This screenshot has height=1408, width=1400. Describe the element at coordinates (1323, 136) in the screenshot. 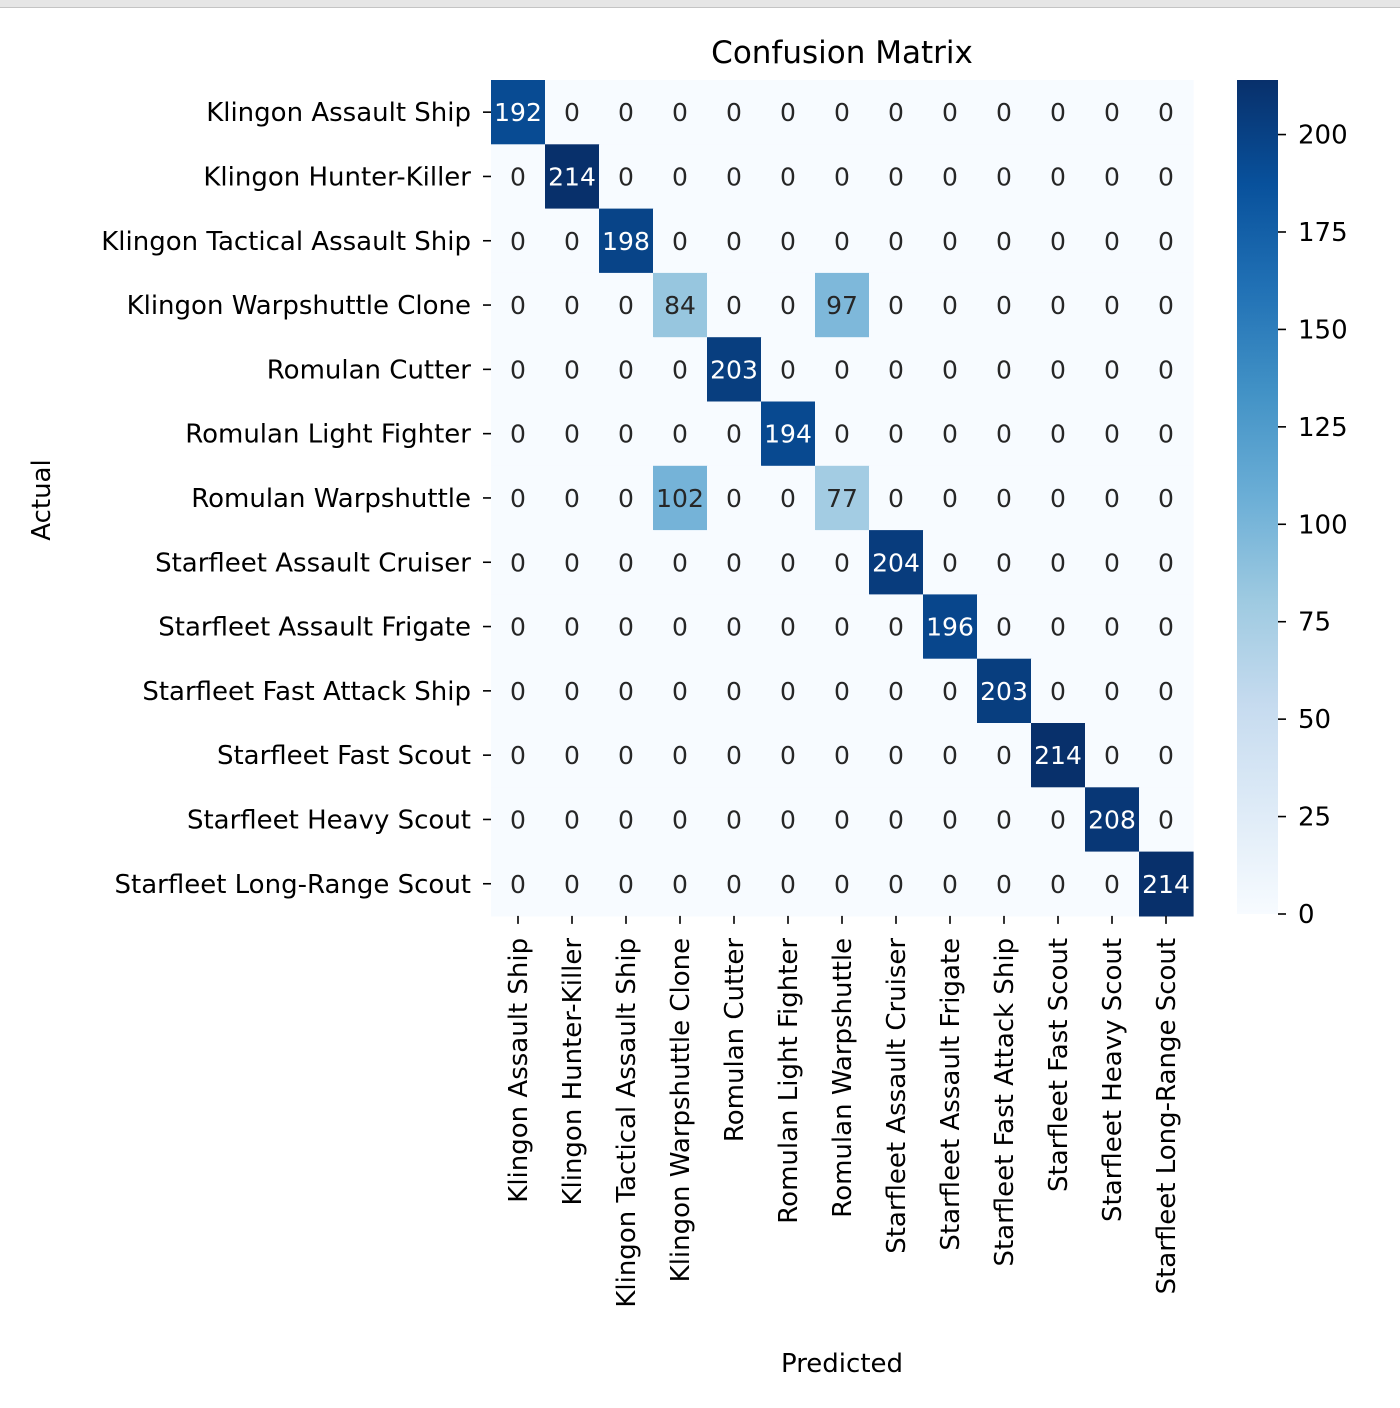

I see `colorbar-tick-label: 200` at that location.